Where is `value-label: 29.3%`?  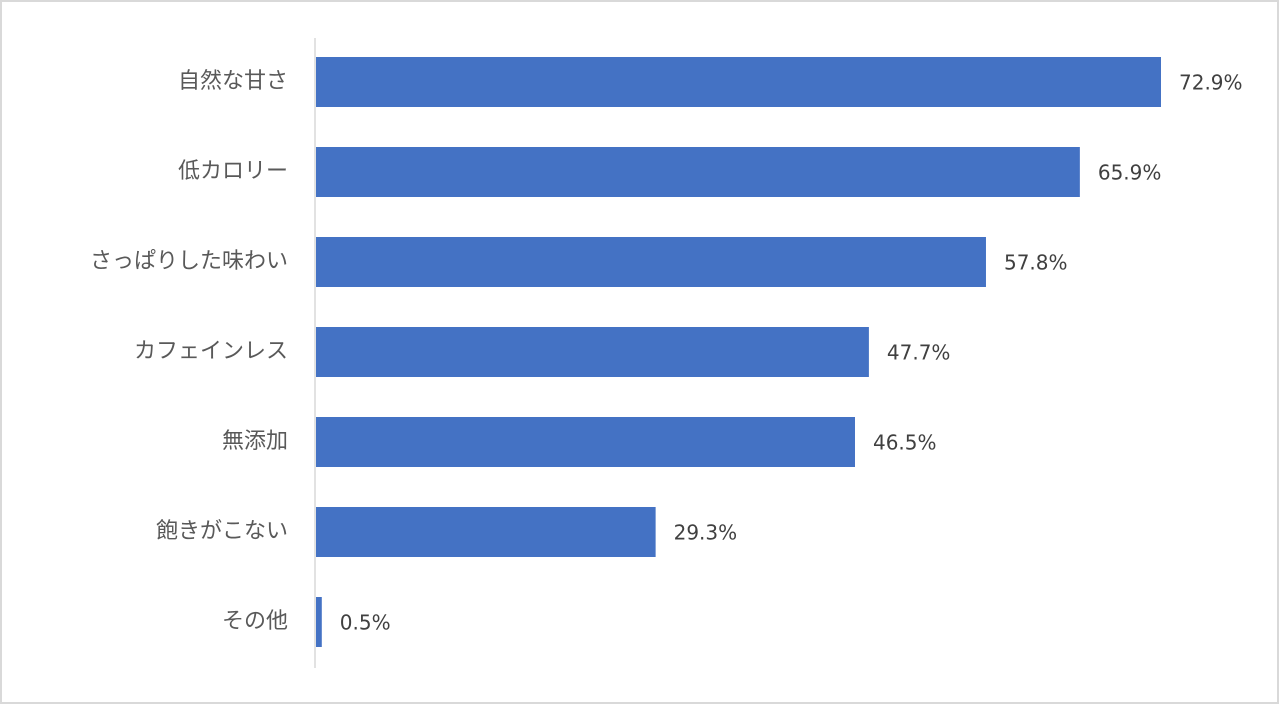 value-label: 29.3% is located at coordinates (706, 533).